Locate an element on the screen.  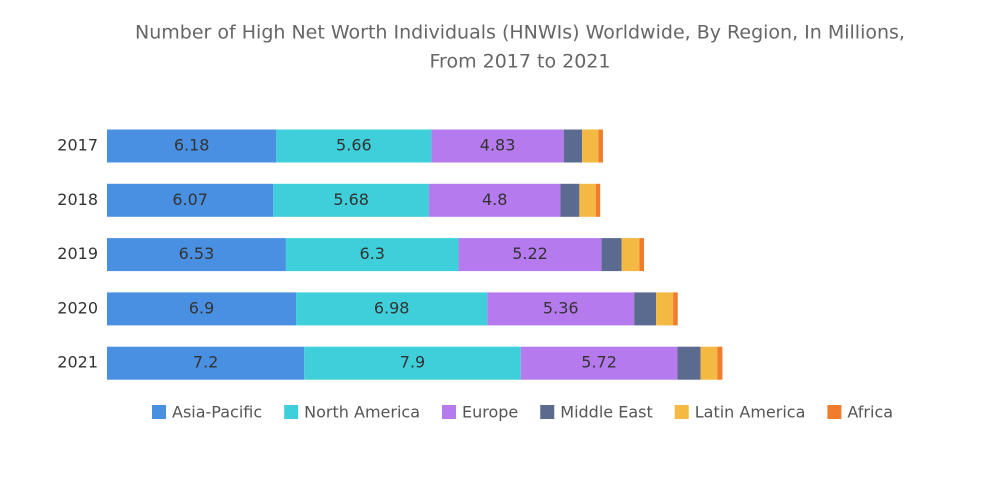
data-label: 6.9 is located at coordinates (201, 307).